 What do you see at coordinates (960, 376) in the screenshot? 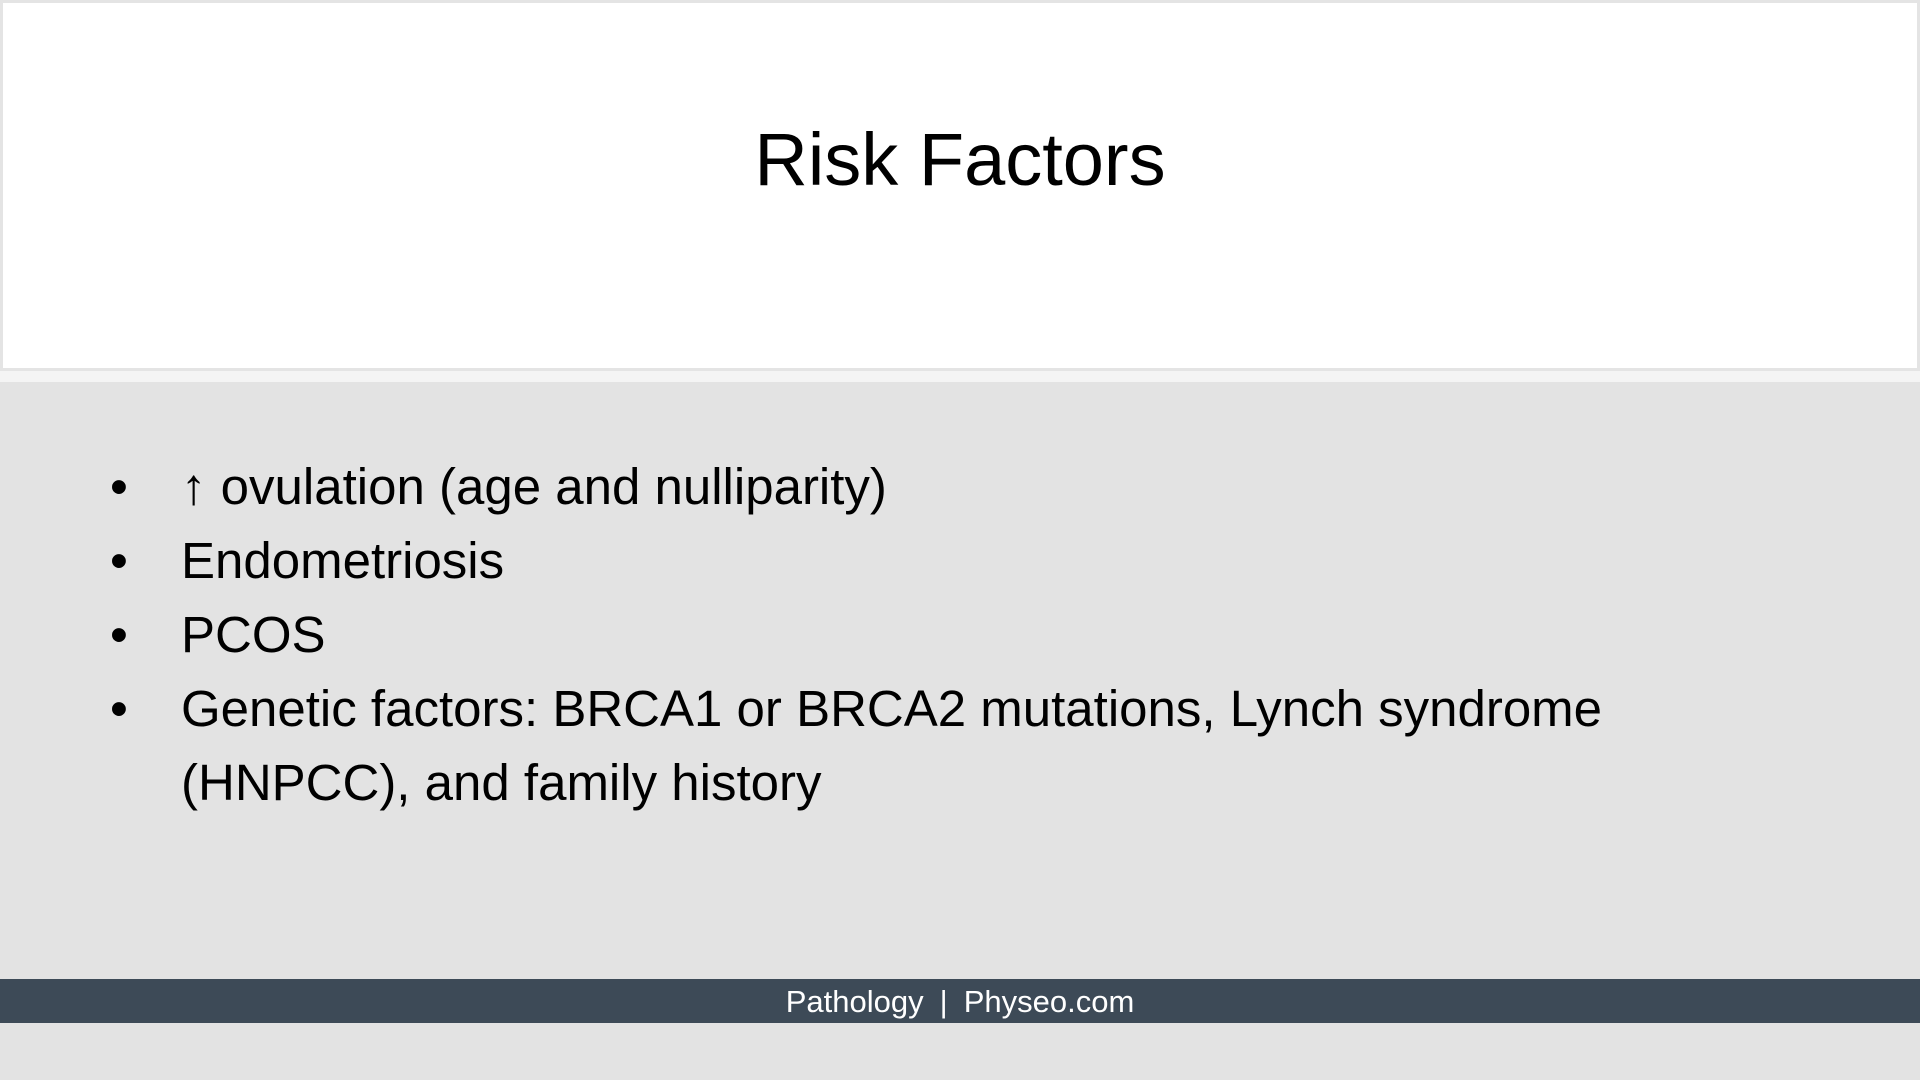
I see `panel-divider` at bounding box center [960, 376].